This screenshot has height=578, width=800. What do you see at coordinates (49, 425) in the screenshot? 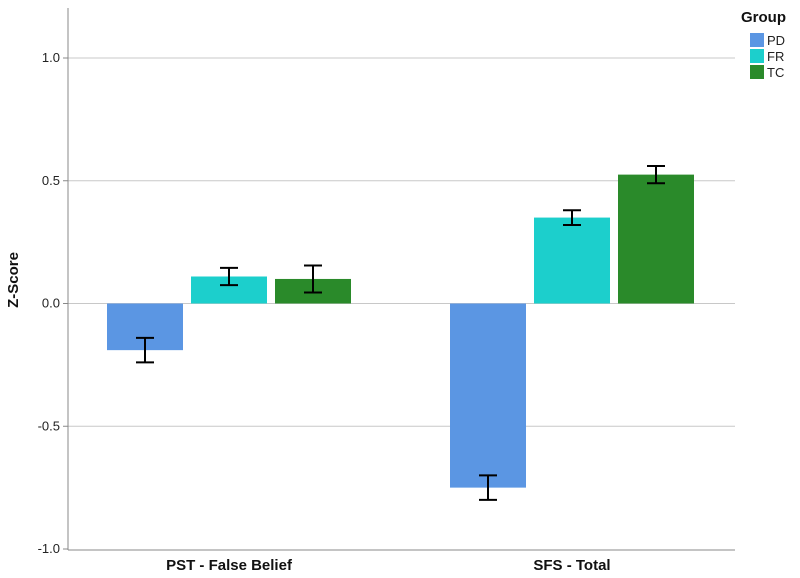
I see `y-tick-label: -0.5` at bounding box center [49, 425].